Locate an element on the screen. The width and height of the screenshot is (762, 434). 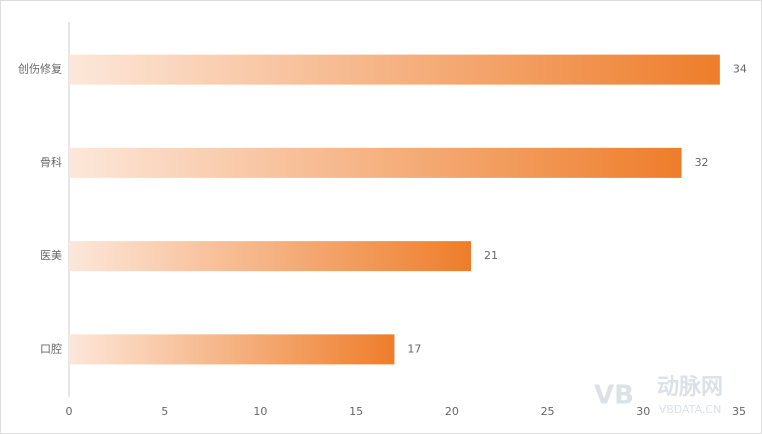
y-tick-label: 创伤修复 is located at coordinates (40, 69).